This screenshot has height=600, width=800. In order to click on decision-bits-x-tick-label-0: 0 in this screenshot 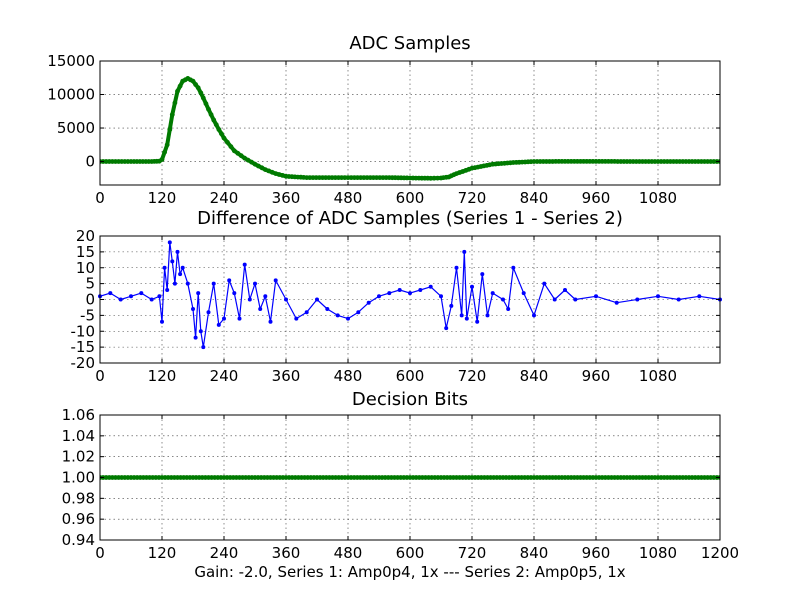, I will do `click(100, 553)`.